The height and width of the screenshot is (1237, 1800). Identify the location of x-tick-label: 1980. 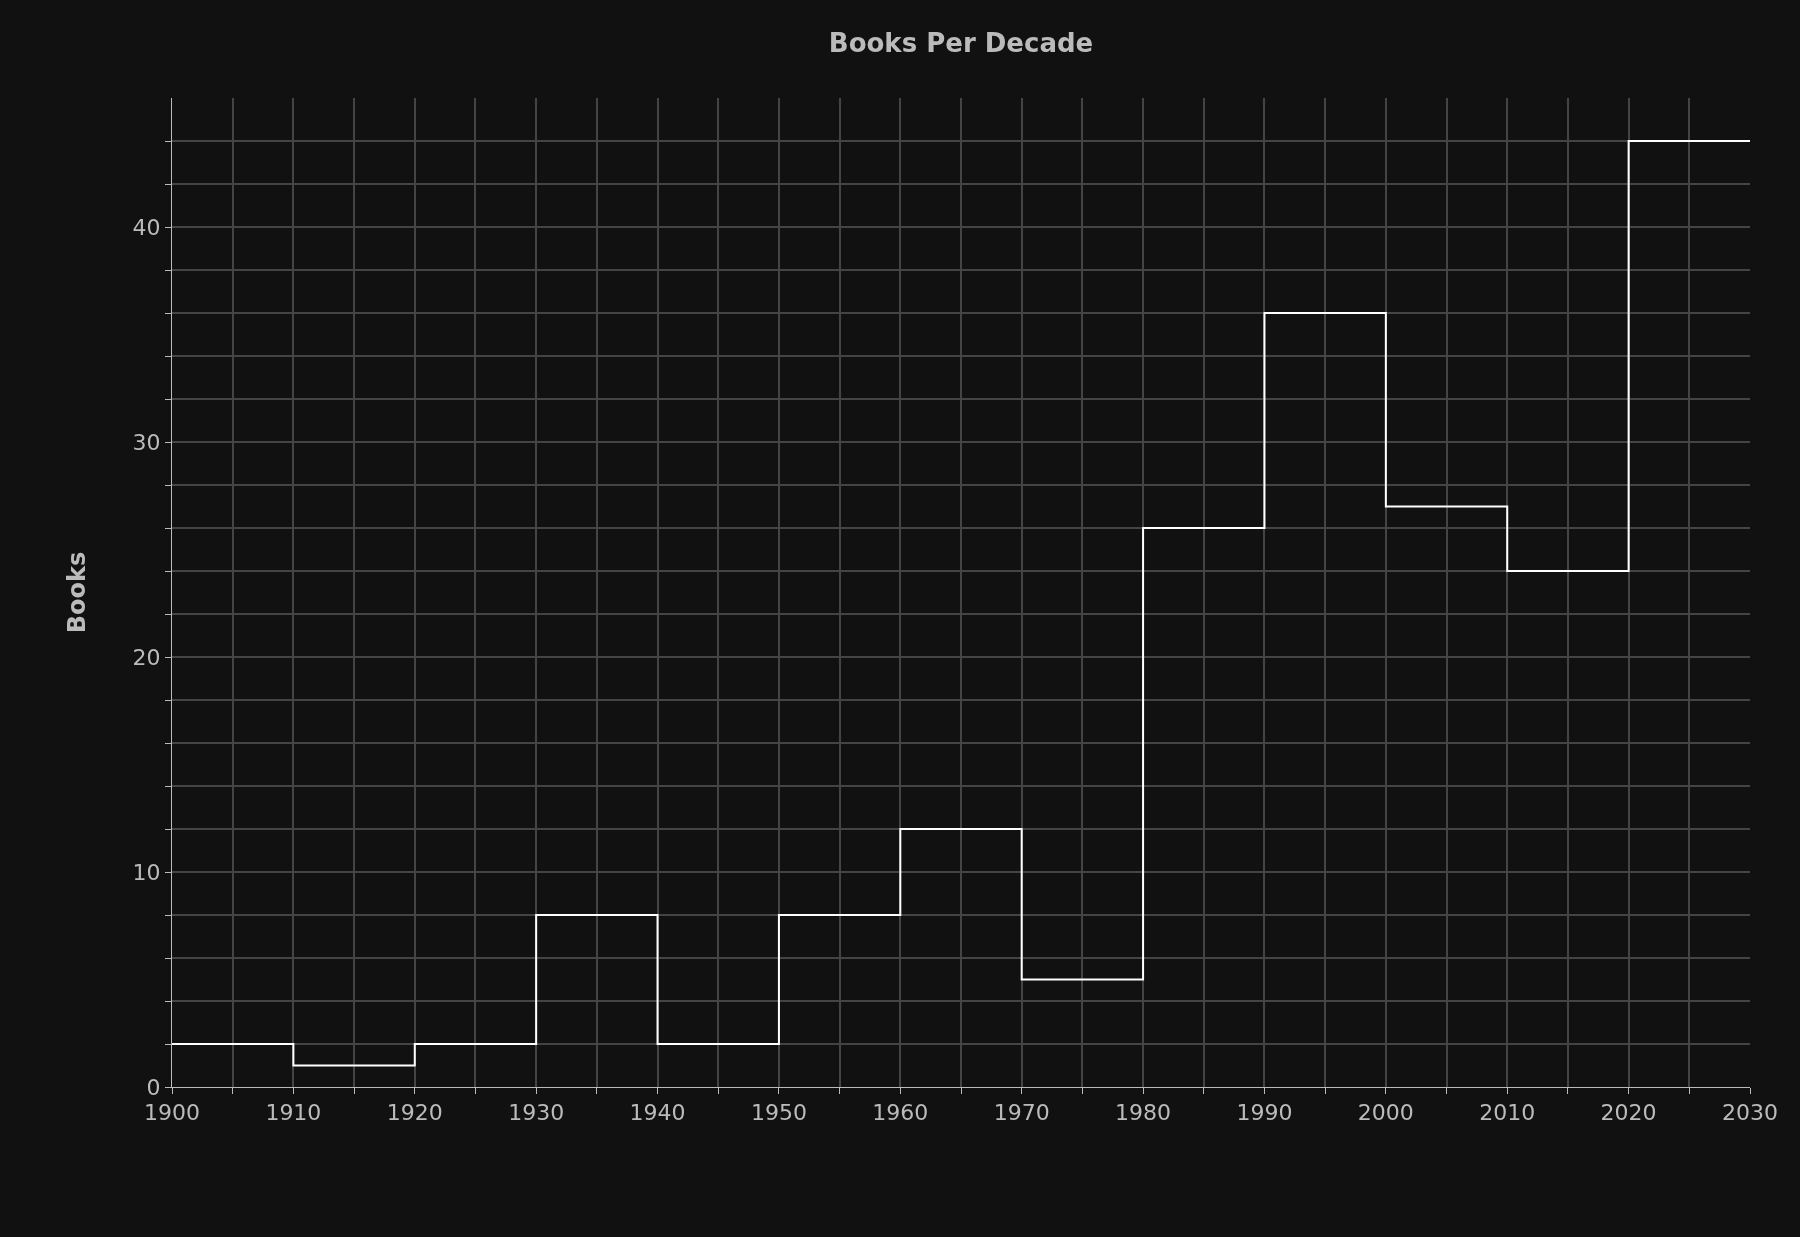
(1143, 1113).